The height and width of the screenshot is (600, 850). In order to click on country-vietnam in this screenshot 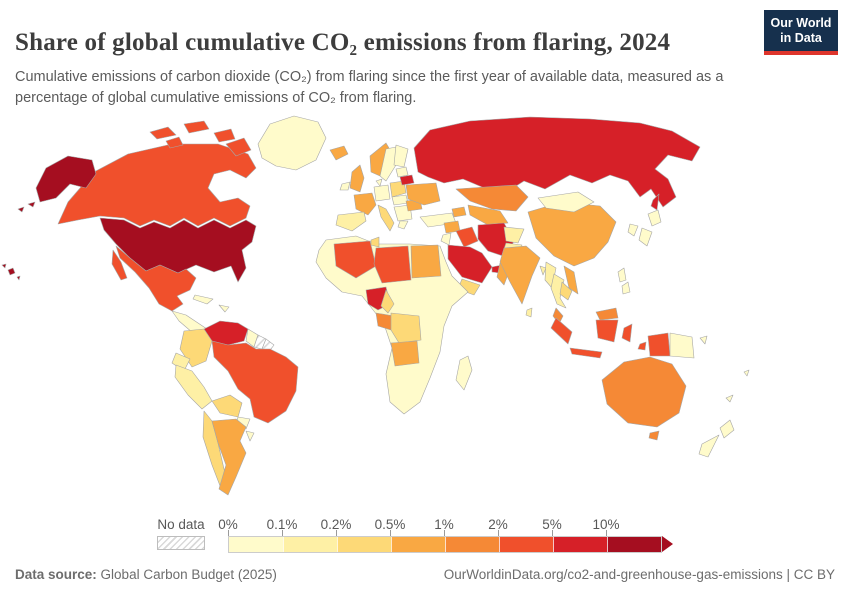, I will do `click(571, 280)`.